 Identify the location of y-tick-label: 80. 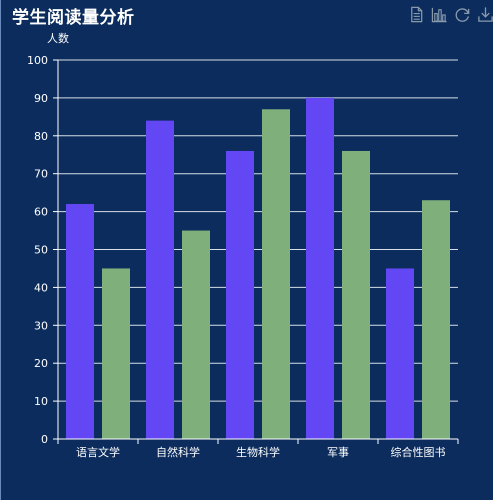
(41, 136).